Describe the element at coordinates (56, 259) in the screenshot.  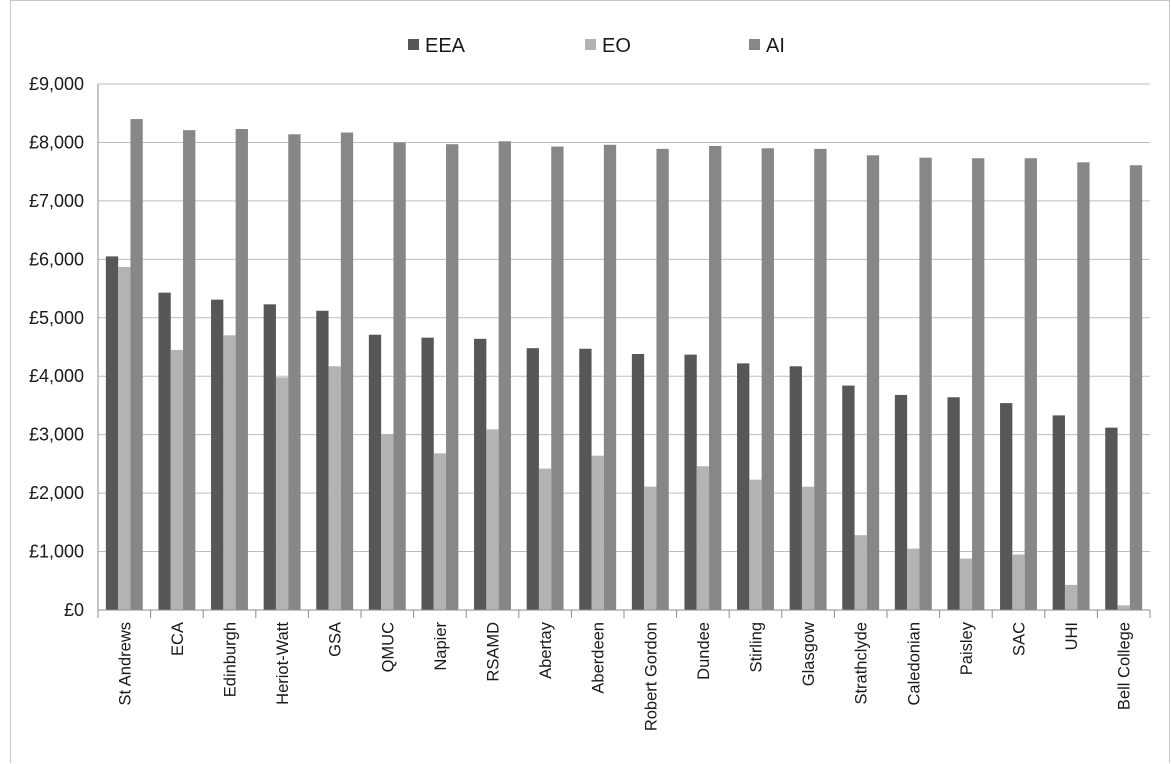
I see `y-tick-label: £6,000` at that location.